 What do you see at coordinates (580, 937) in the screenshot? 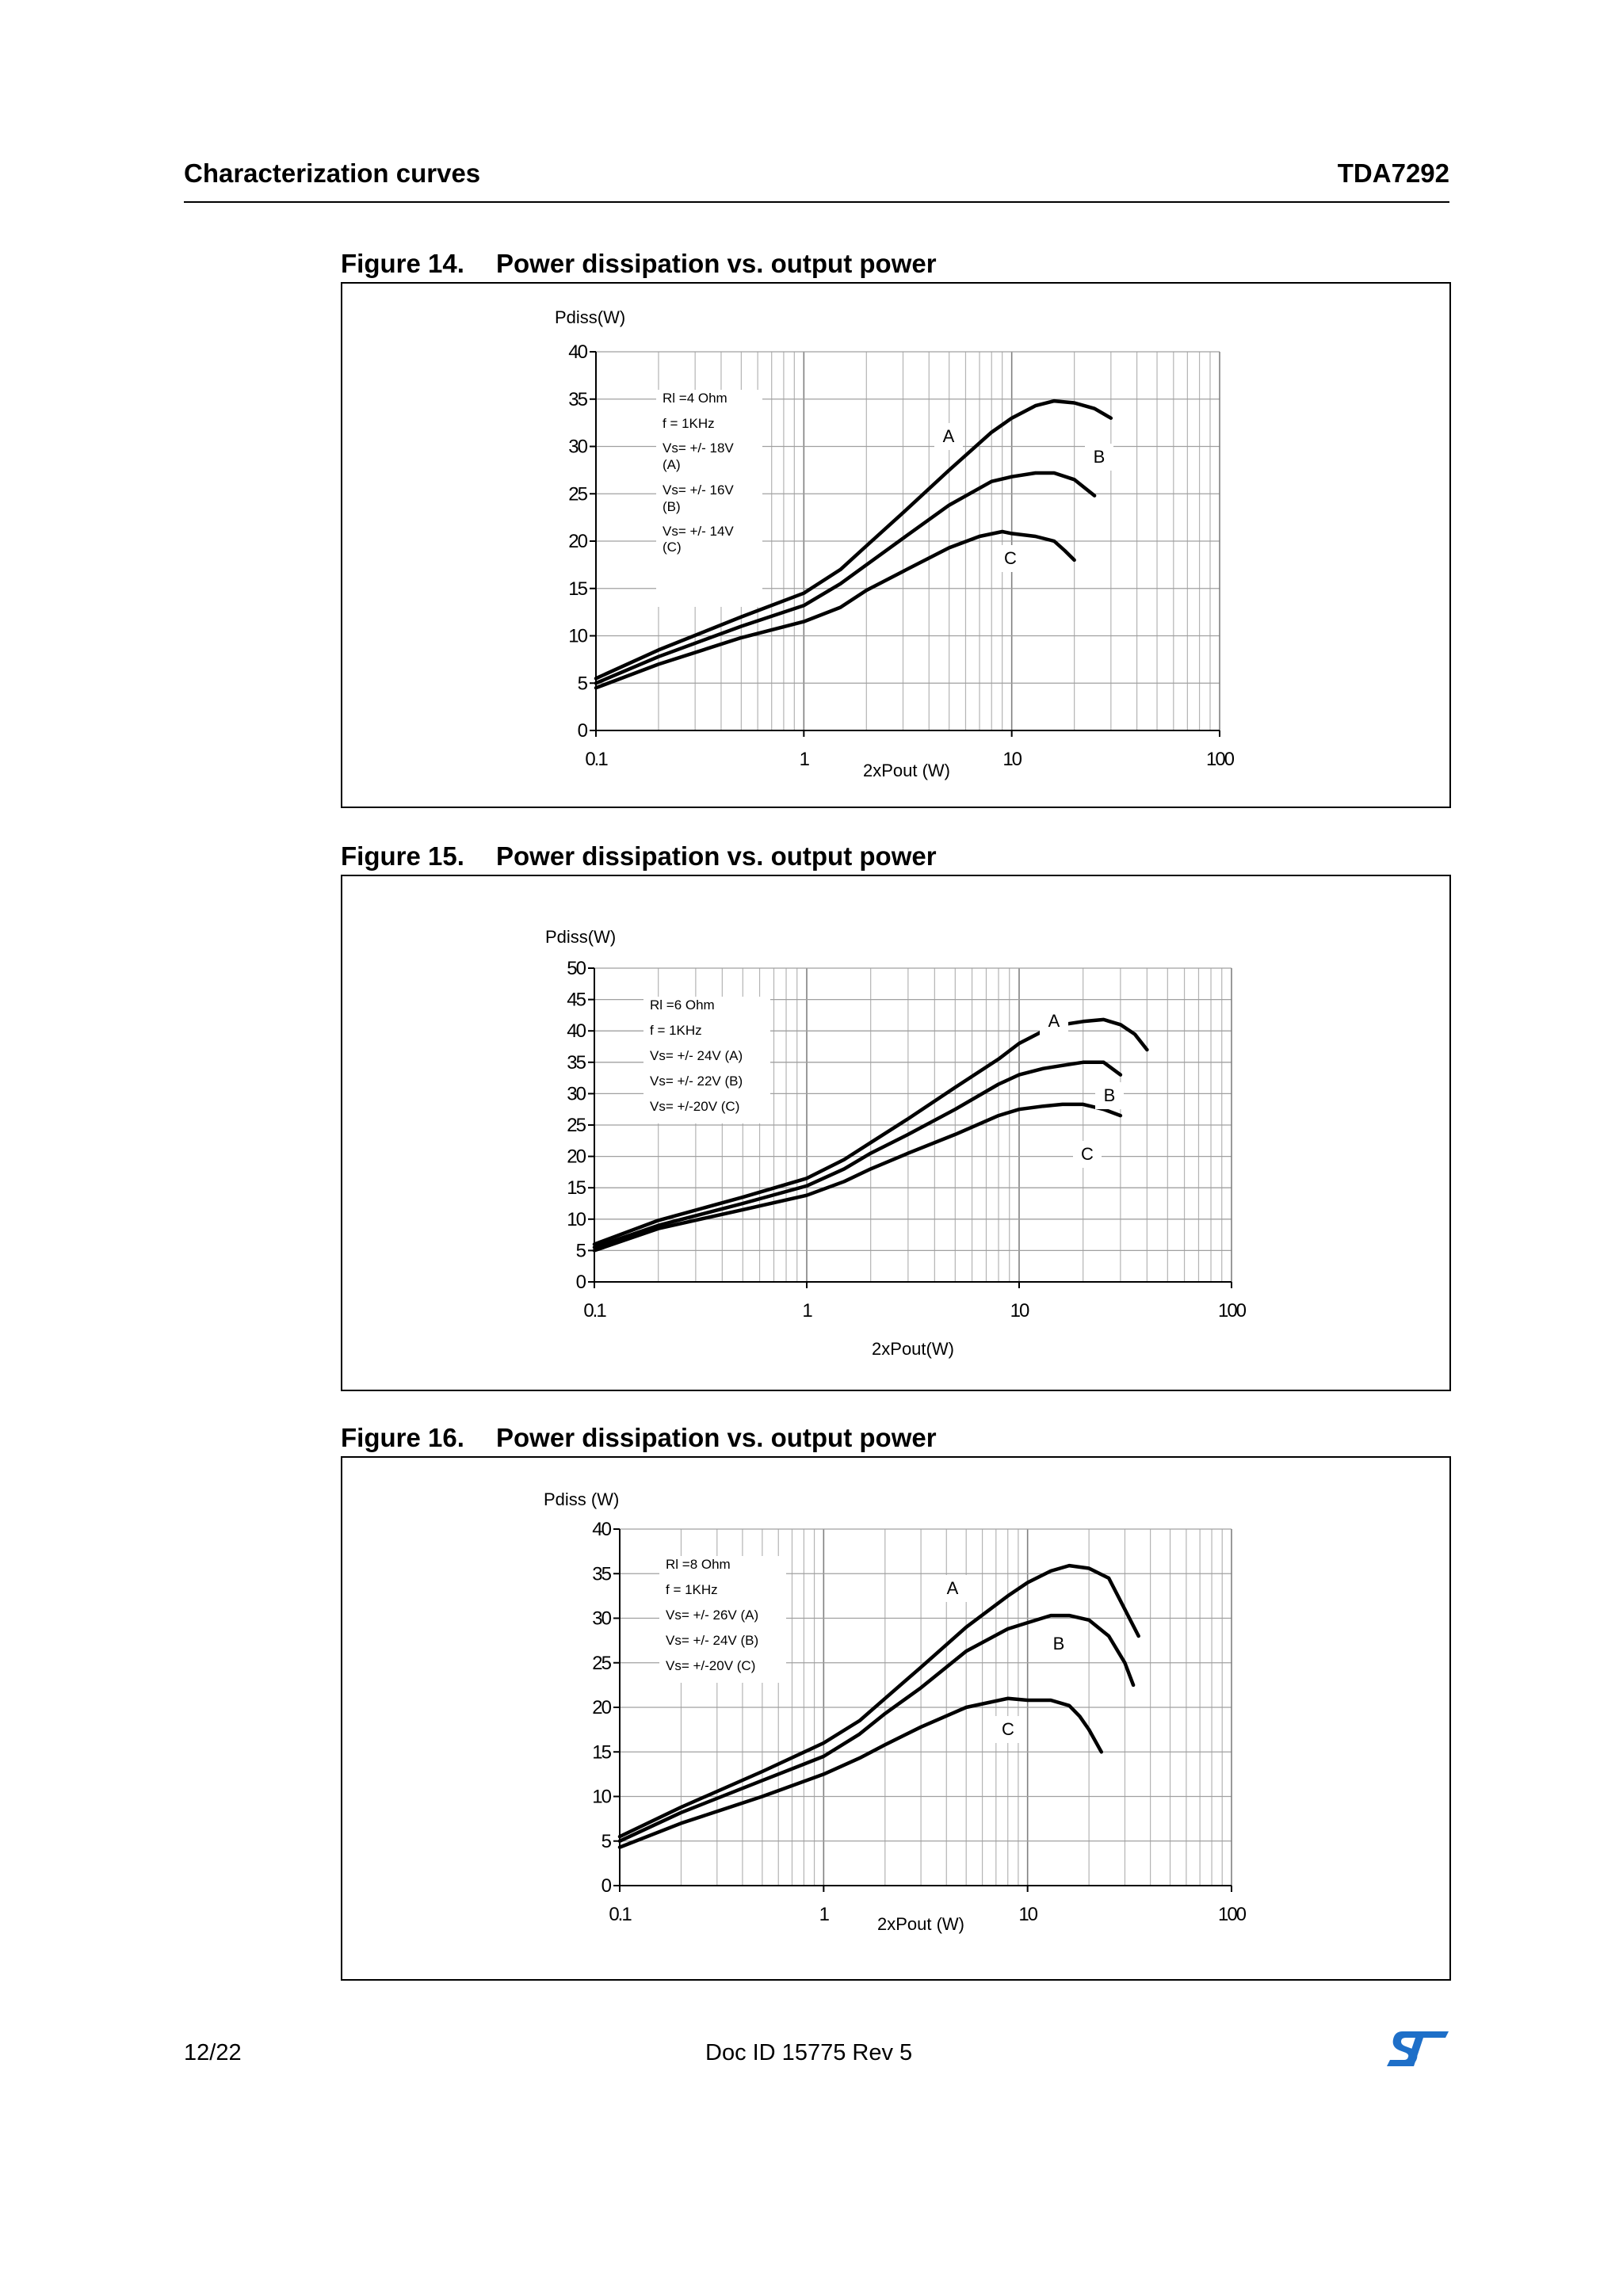
I see `y-axis-label: Pdiss(W)` at bounding box center [580, 937].